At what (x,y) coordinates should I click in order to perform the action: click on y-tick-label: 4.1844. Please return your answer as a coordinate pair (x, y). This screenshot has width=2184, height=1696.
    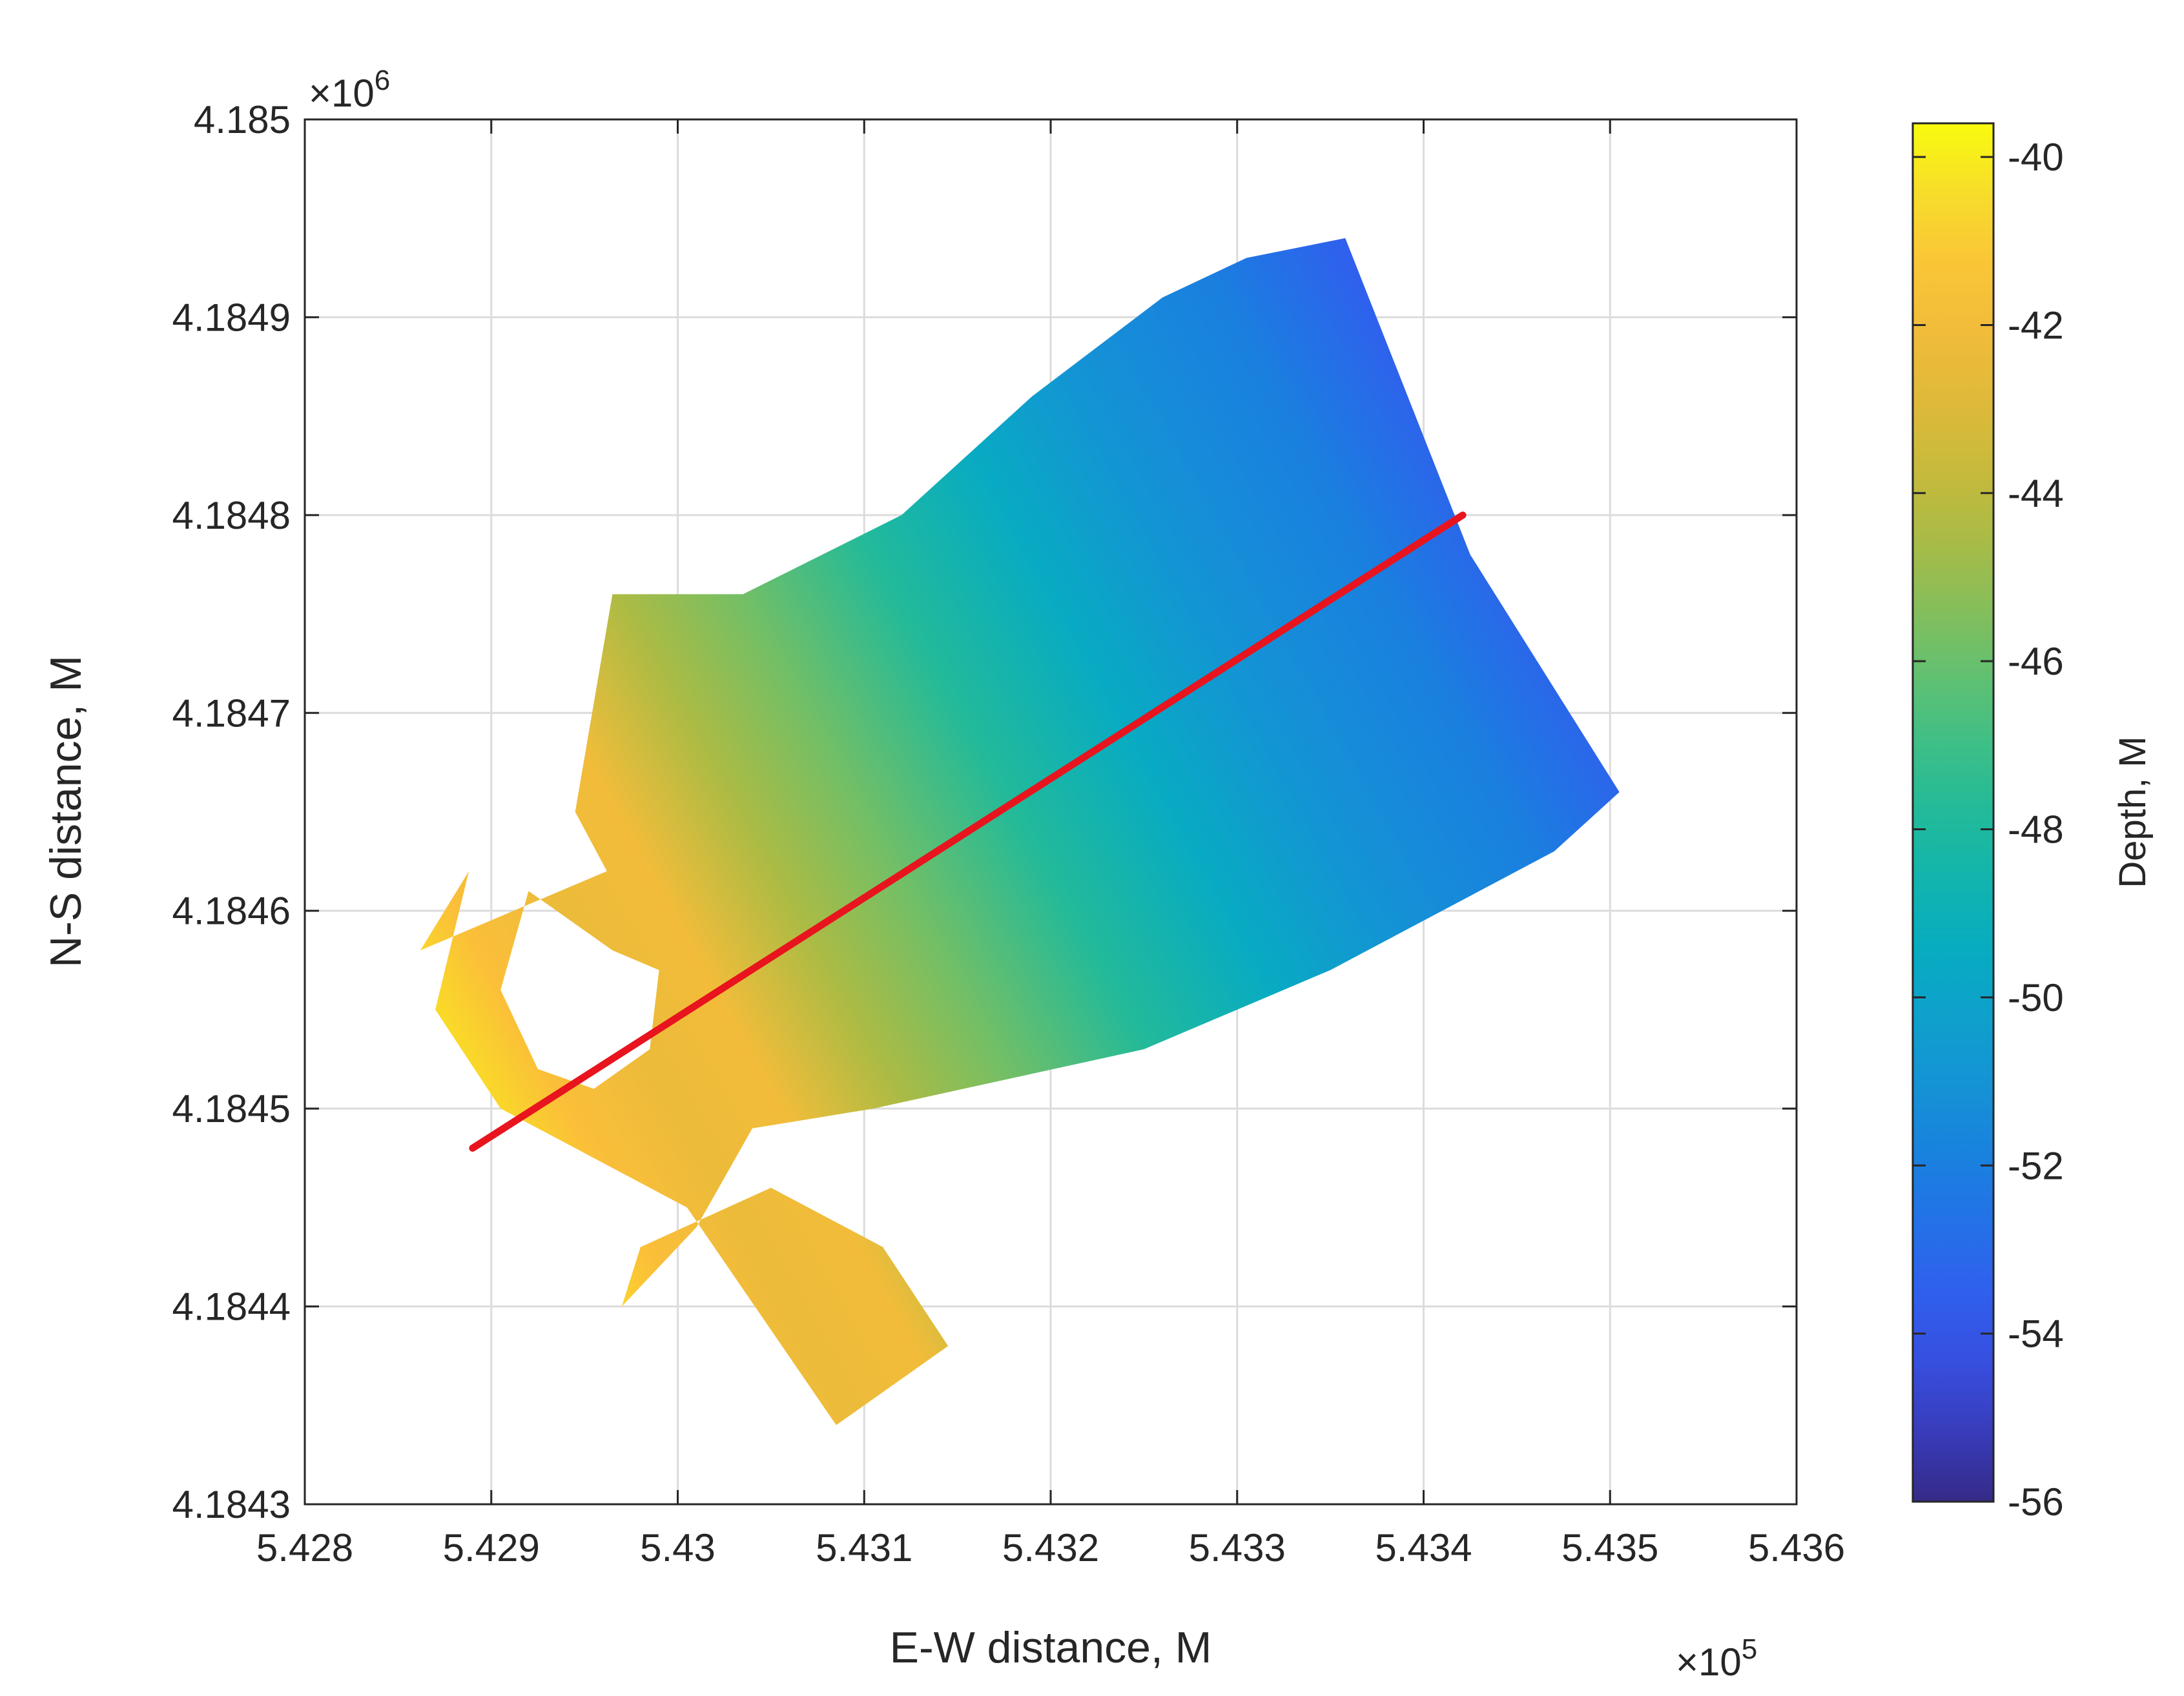
    Looking at the image, I should click on (231, 1307).